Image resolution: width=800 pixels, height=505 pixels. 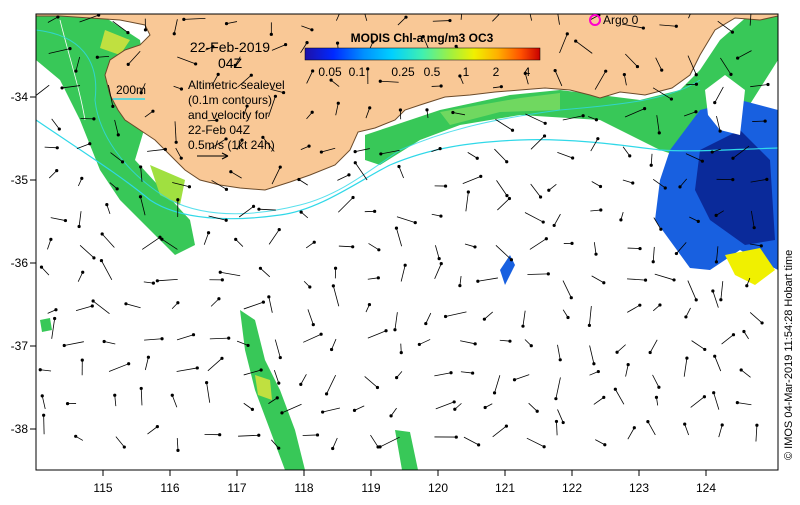 What do you see at coordinates (102, 488) in the screenshot?
I see `x-tick-label: 115` at bounding box center [102, 488].